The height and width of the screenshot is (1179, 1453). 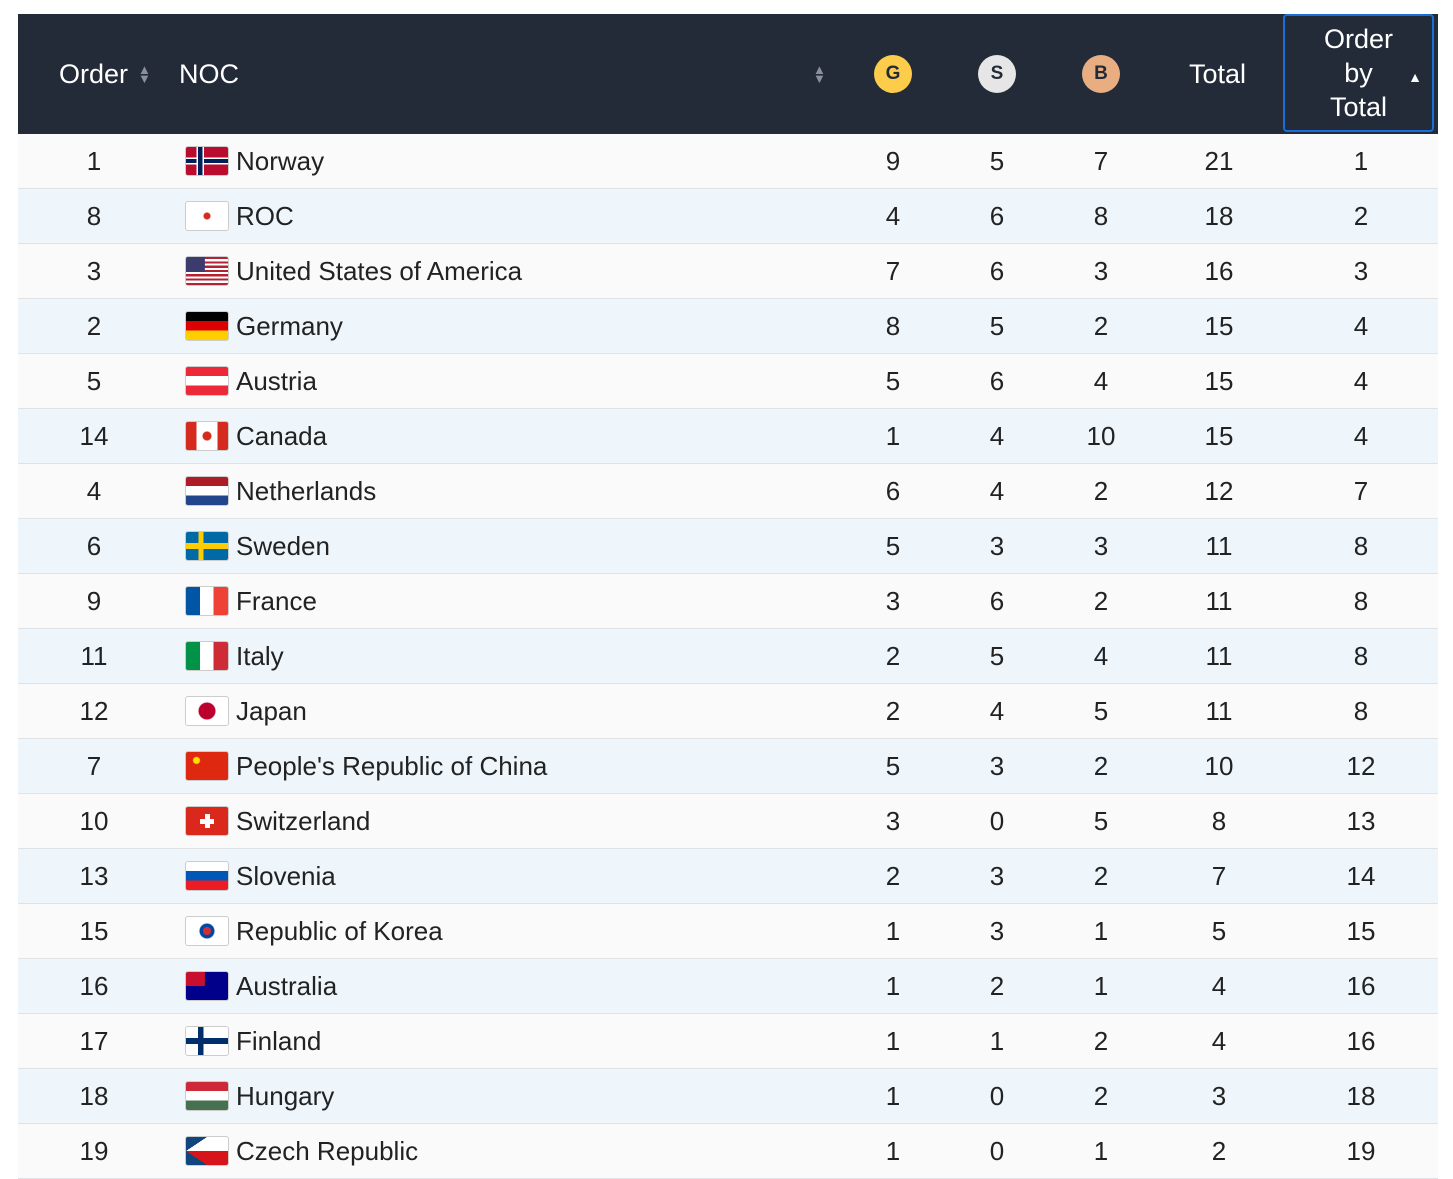 I want to click on bronze-column-header: B, so click(x=1101, y=74).